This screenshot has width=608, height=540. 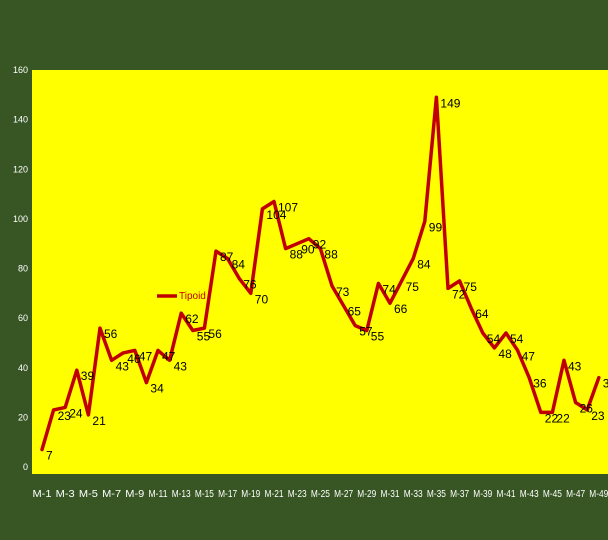 What do you see at coordinates (436, 227) in the screenshot?
I see `data-label: 99` at bounding box center [436, 227].